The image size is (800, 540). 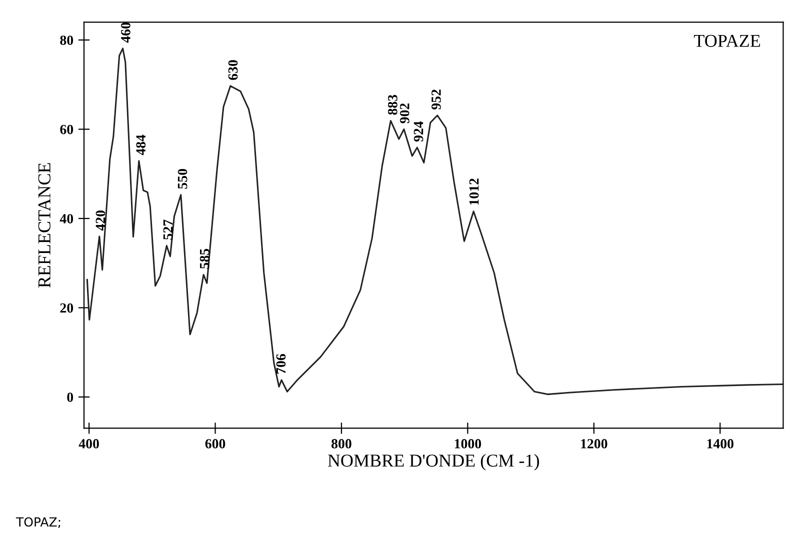 What do you see at coordinates (281, 364) in the screenshot?
I see `annotation: 706` at bounding box center [281, 364].